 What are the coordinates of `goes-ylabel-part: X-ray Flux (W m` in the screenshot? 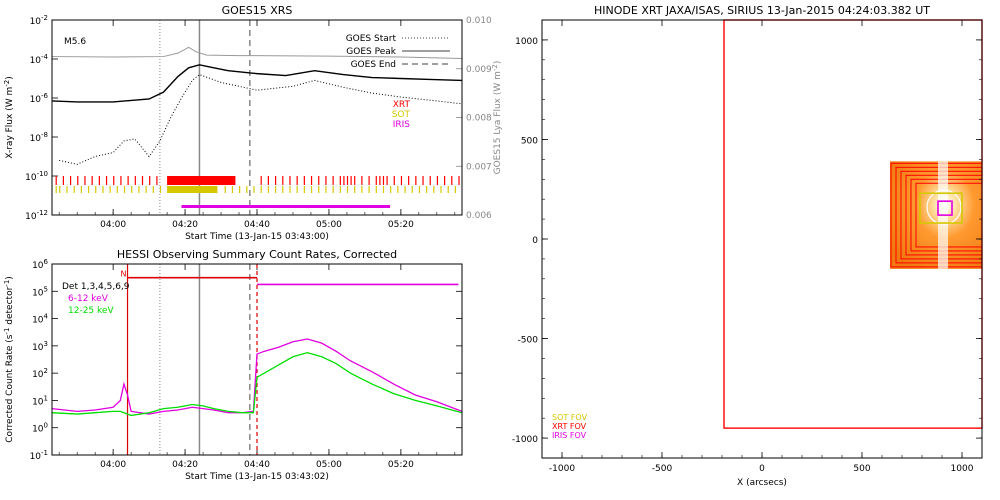 It's located at (10, 123).